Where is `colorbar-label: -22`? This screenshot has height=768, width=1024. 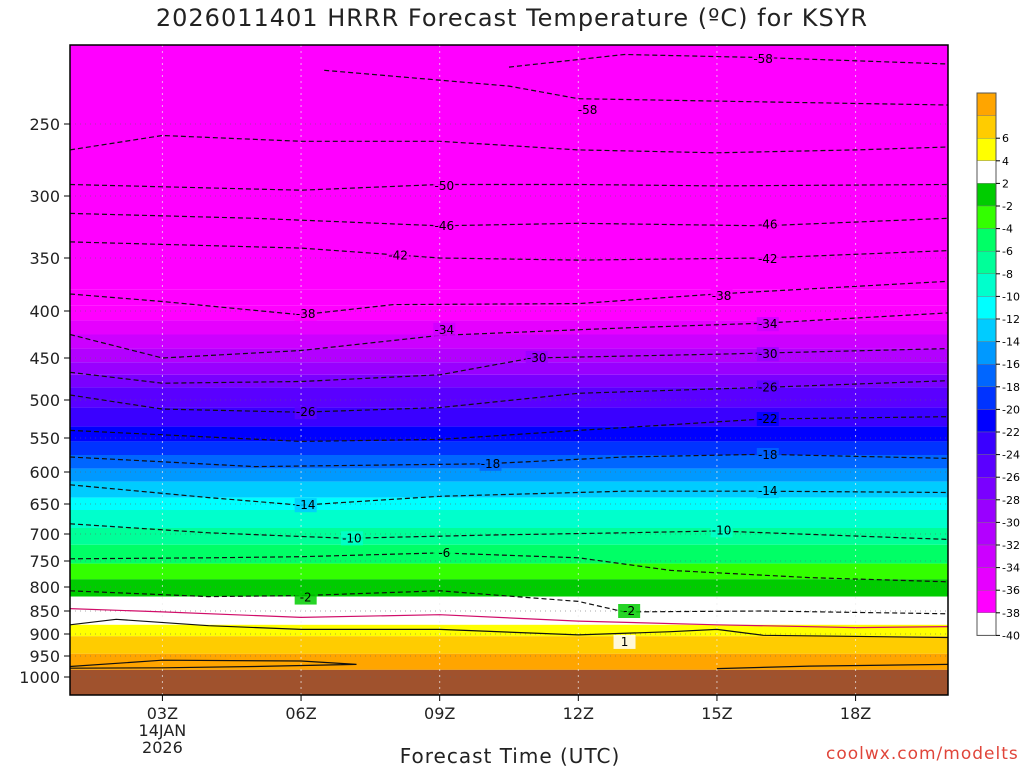
colorbar-label: -22 is located at coordinates (1011, 432).